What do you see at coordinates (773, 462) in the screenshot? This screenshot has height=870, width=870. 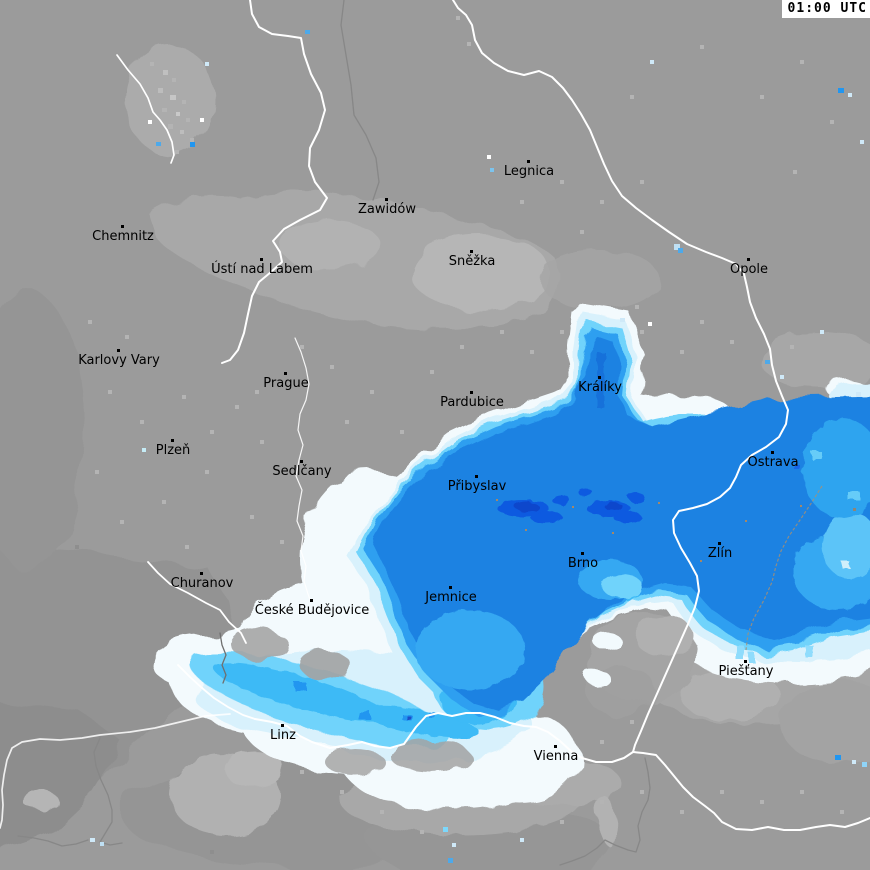 I see `city-label: Ostrava` at bounding box center [773, 462].